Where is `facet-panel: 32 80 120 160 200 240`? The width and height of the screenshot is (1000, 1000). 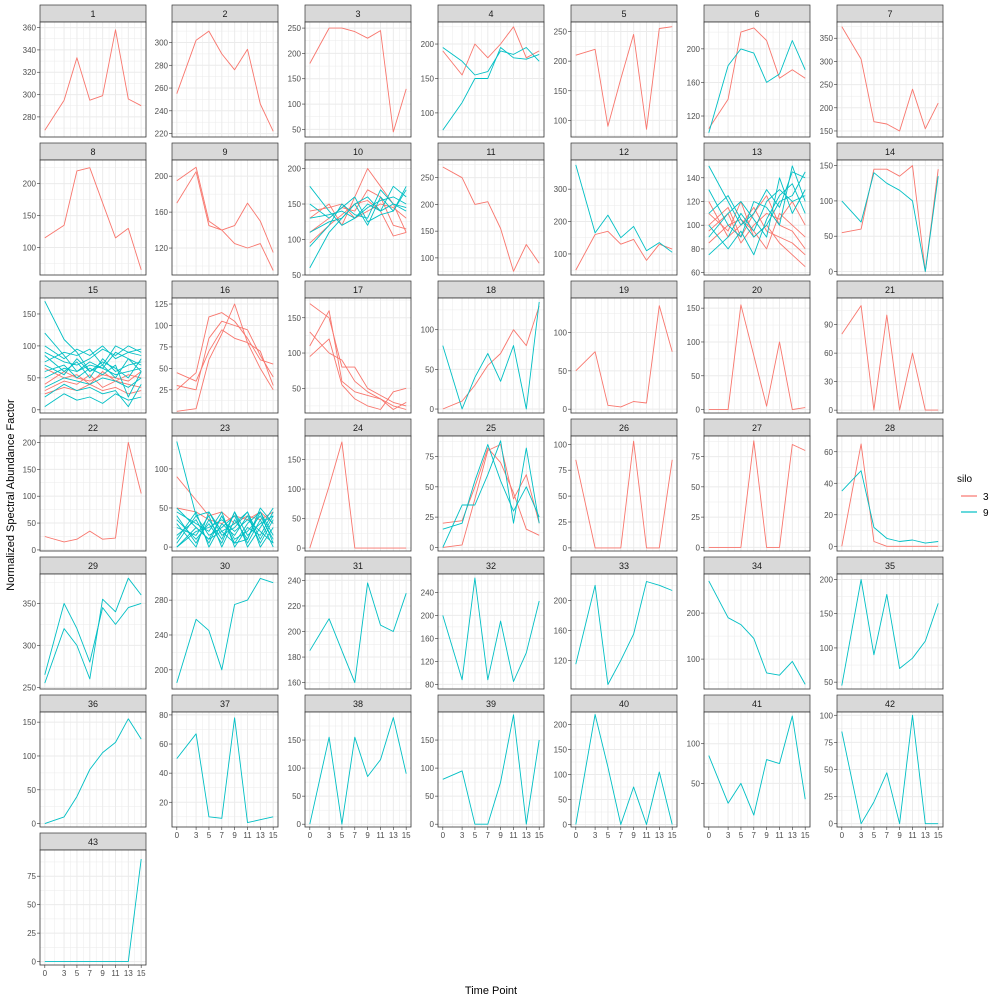 facet-panel: 32 80 120 160 200 240 is located at coordinates (483, 623).